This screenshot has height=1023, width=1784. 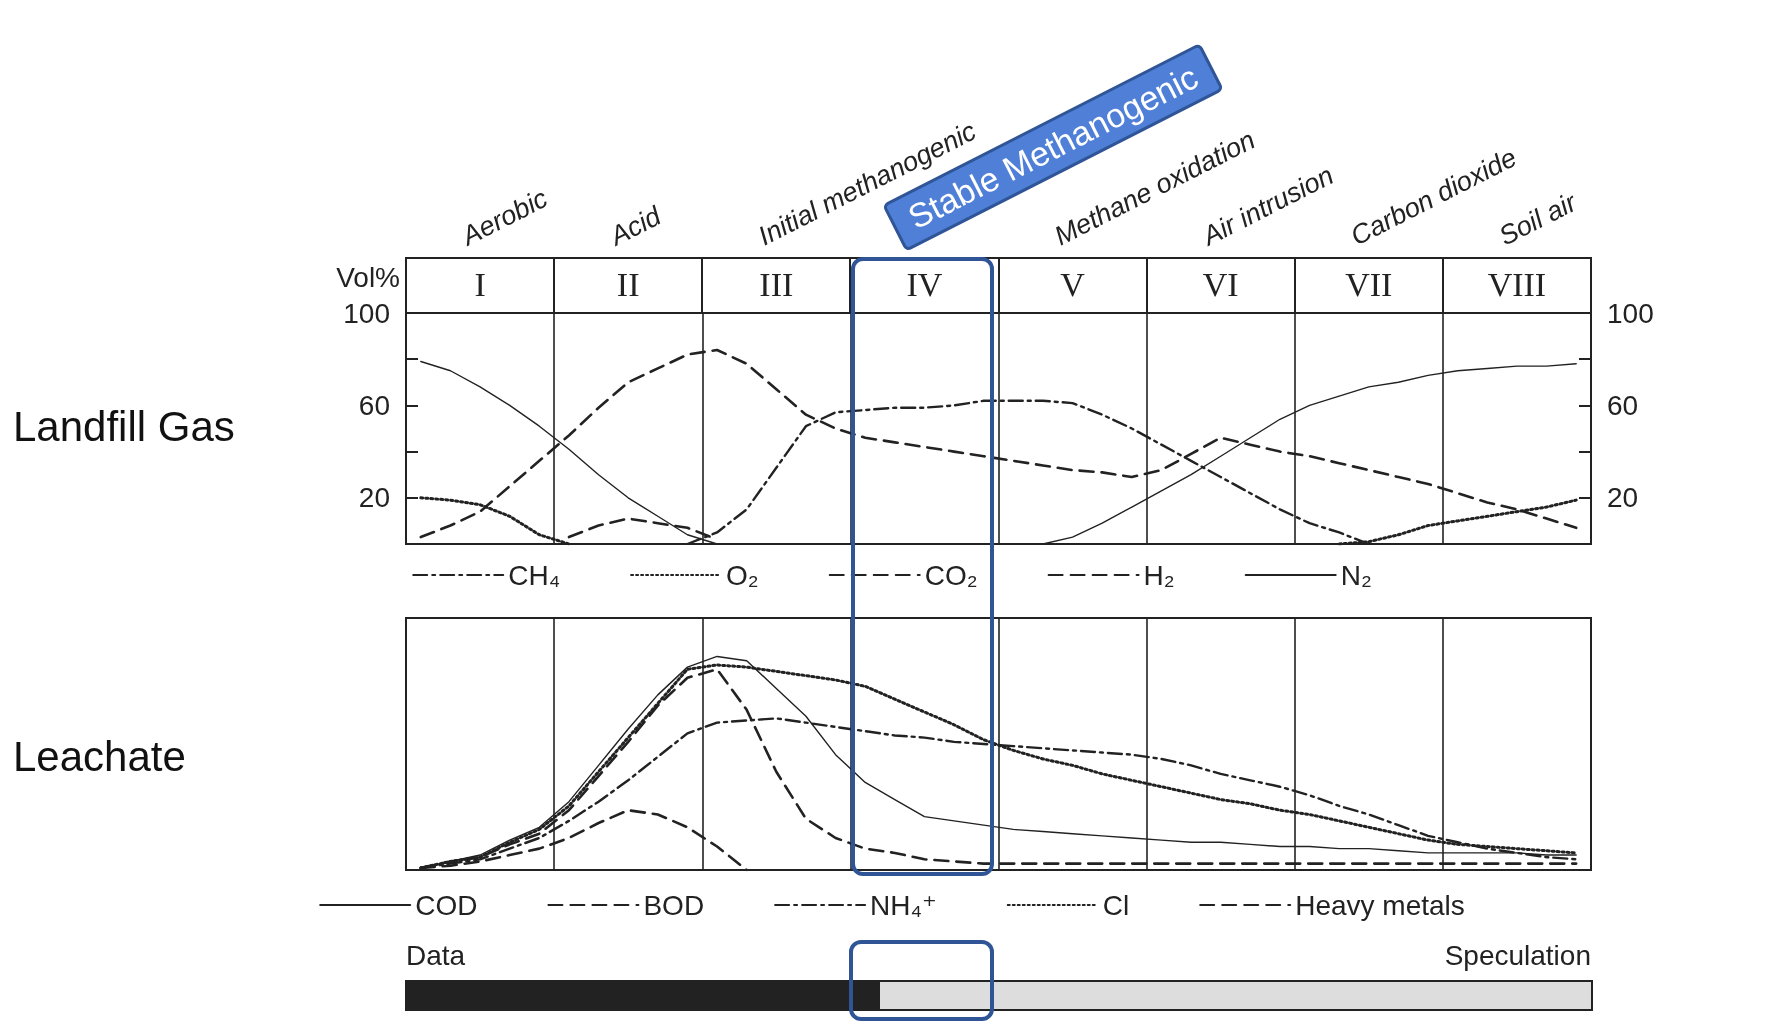 I want to click on x-tick-label: VI, so click(x=1220, y=284).